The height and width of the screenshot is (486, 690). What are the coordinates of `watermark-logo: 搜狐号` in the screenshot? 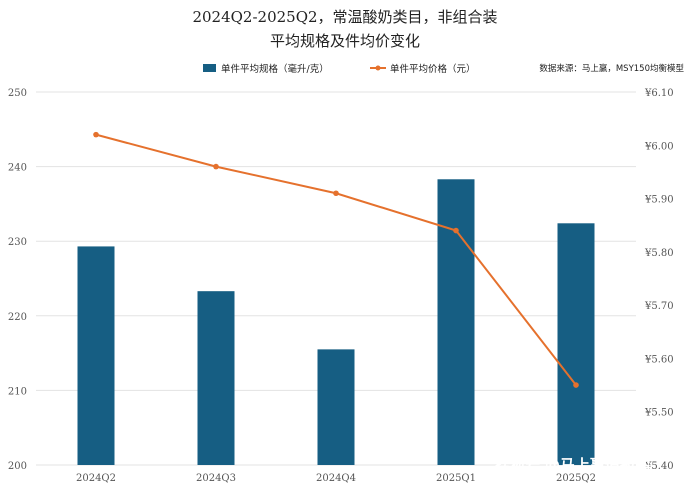 It's located at (517, 465).